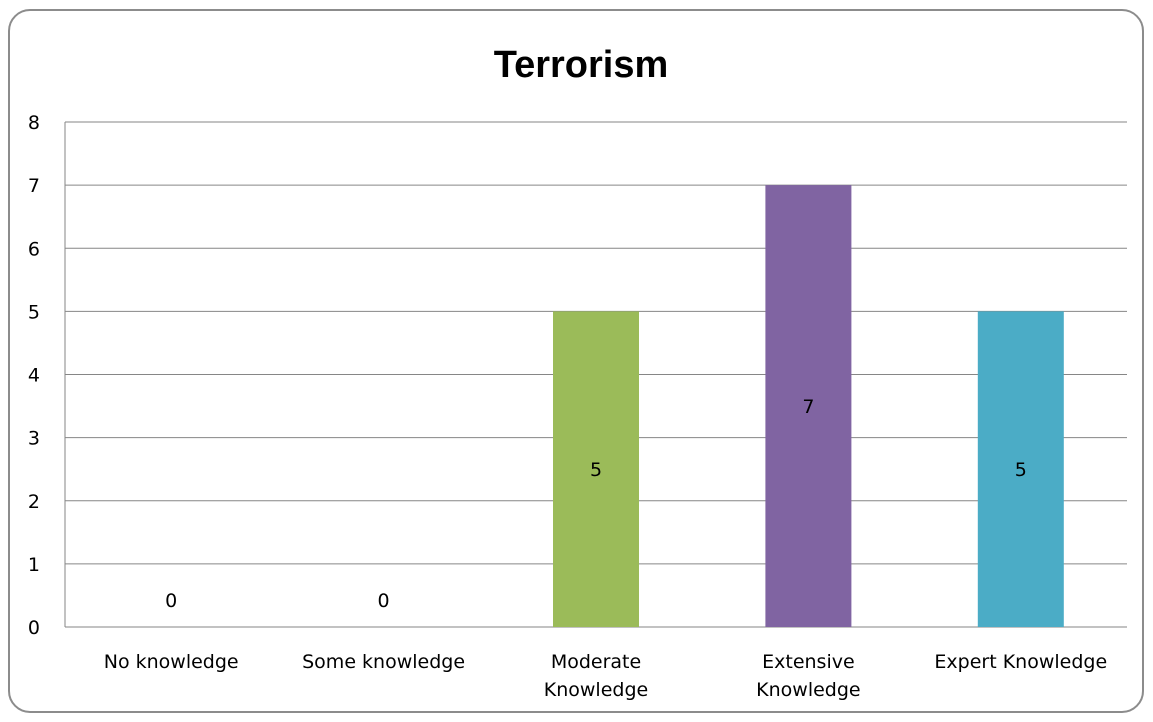 The image size is (1153, 722). I want to click on data-label-3: 7, so click(808, 407).